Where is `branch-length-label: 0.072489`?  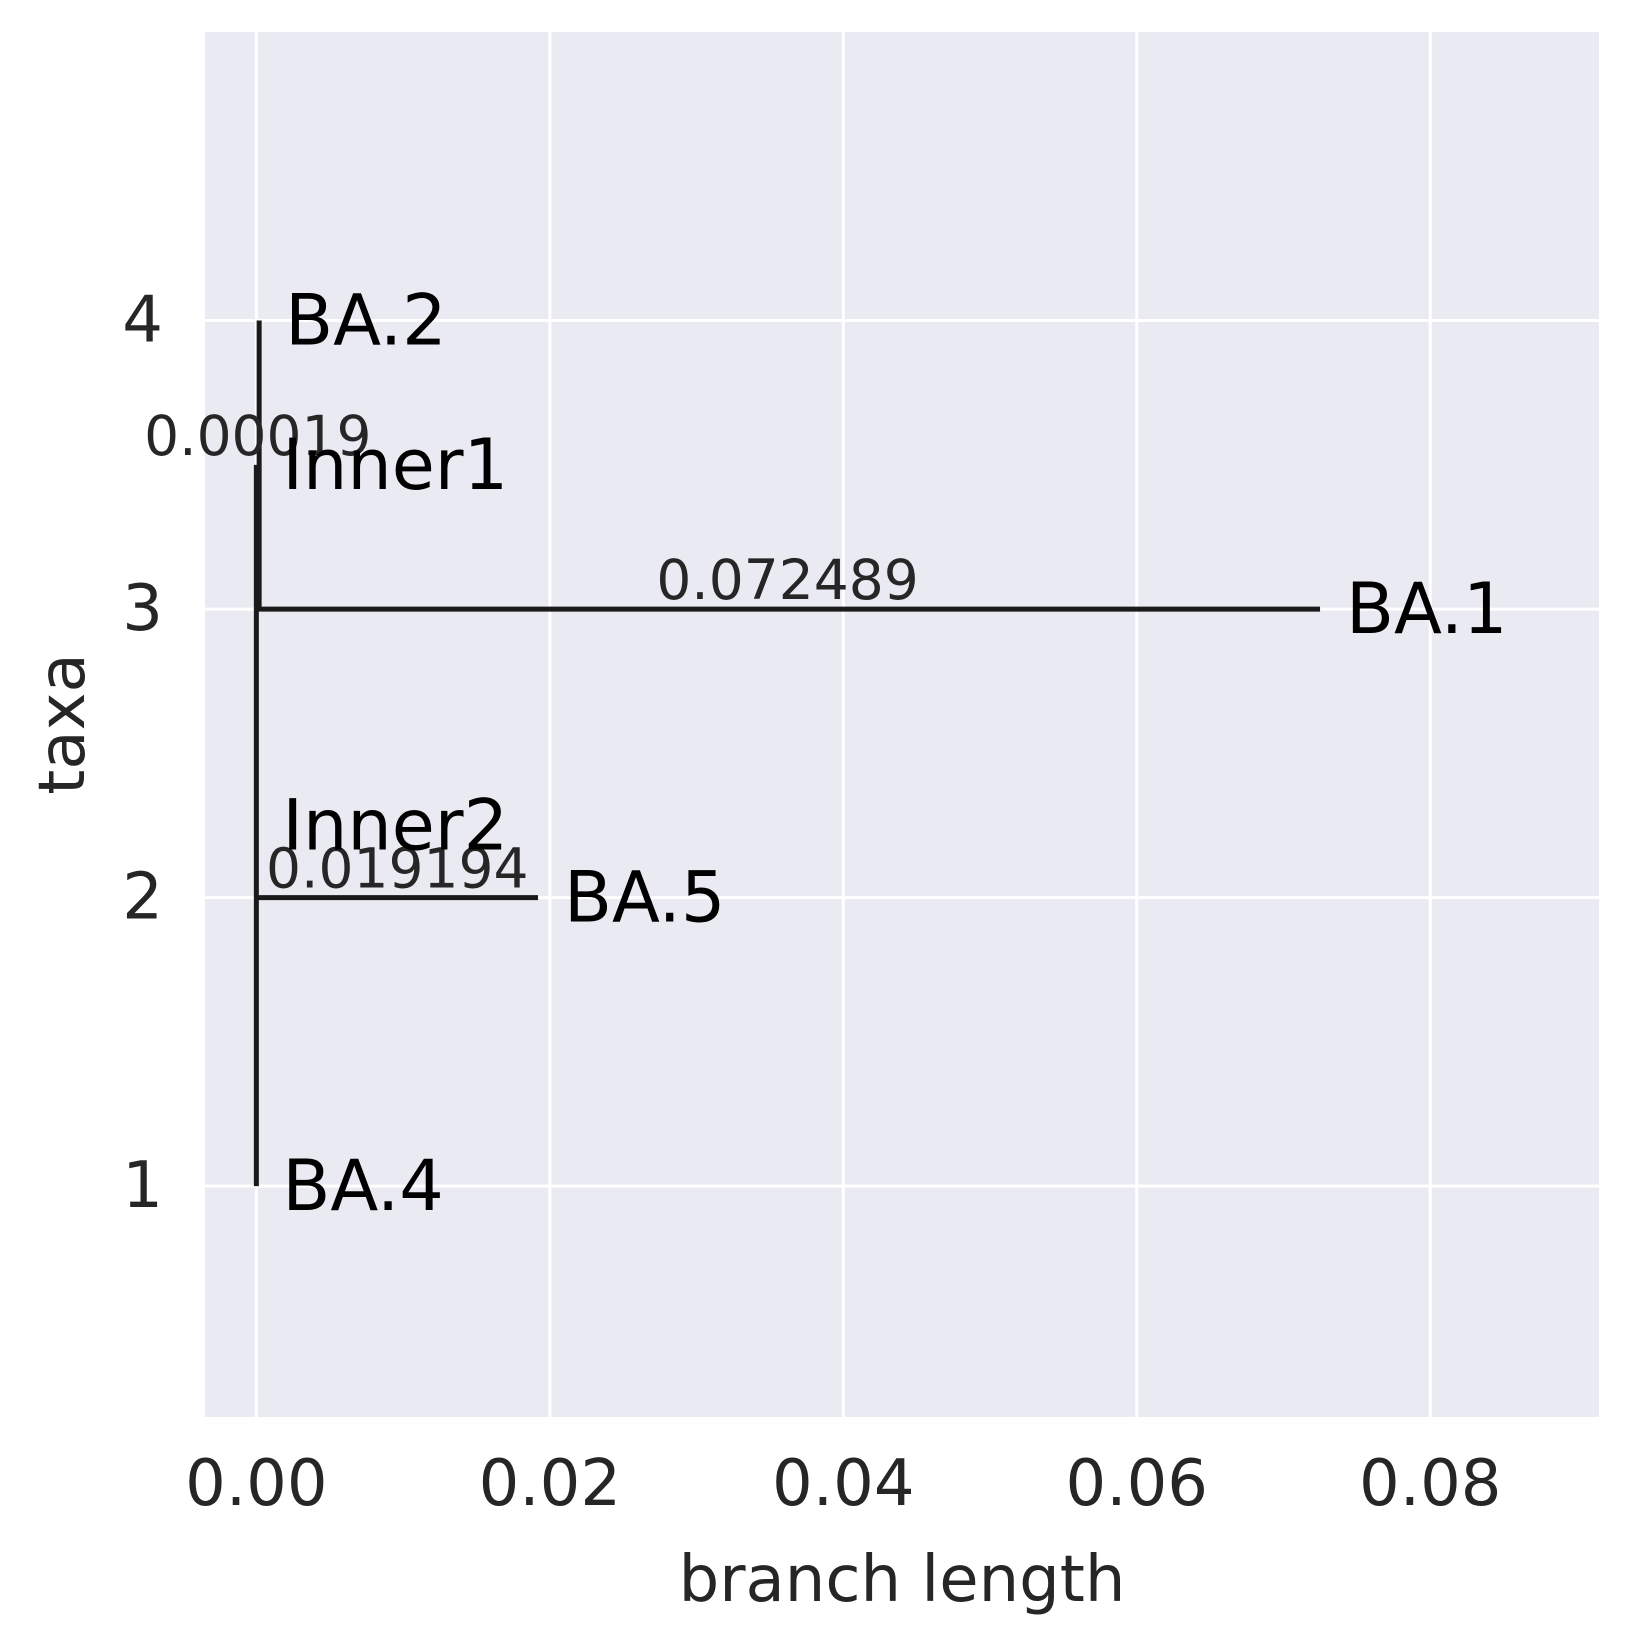
branch-length-label: 0.072489 is located at coordinates (787, 580).